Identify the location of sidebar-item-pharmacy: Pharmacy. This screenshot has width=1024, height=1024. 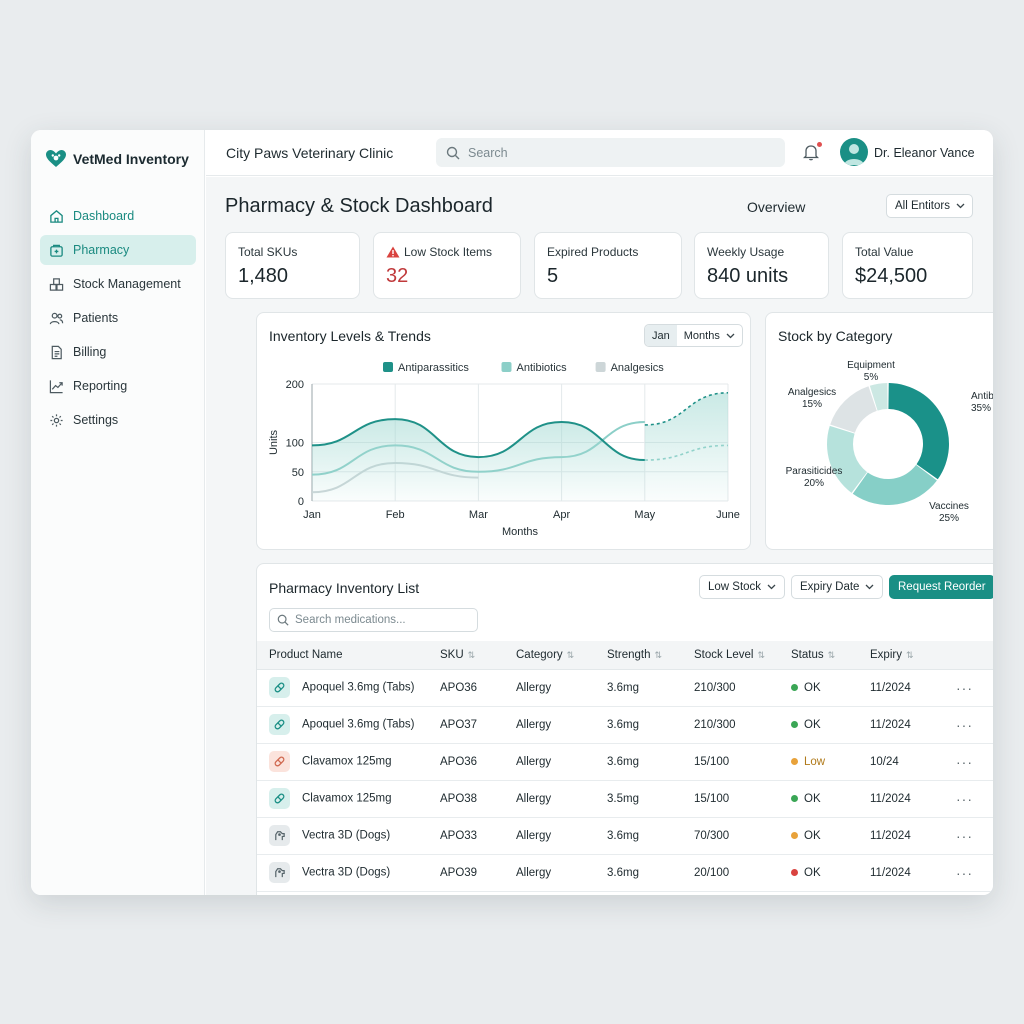
(118, 250).